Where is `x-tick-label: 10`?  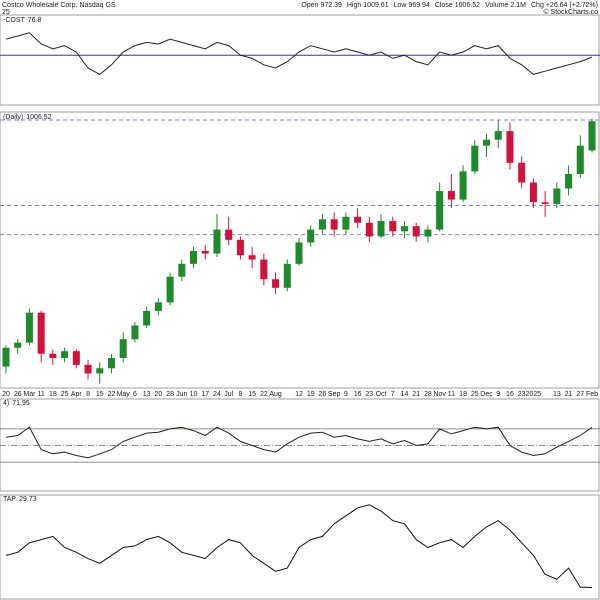 x-tick-label: 10 is located at coordinates (194, 394).